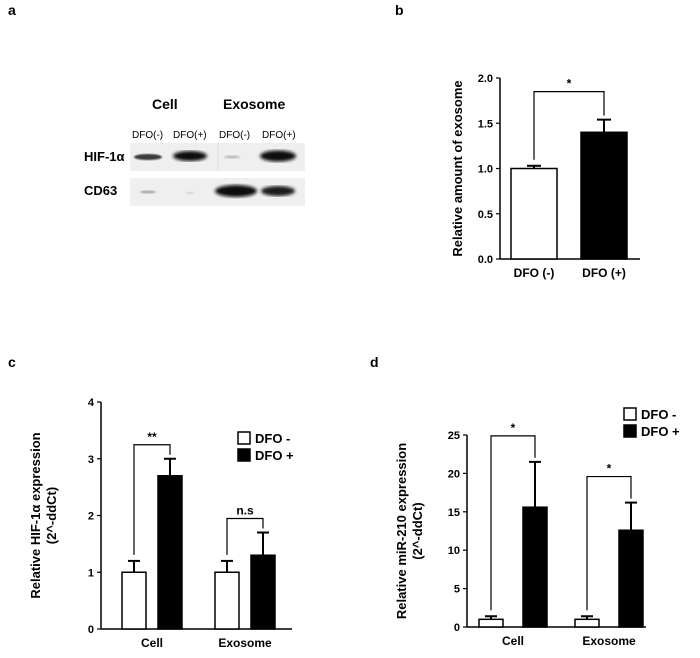 Image resolution: width=700 pixels, height=658 pixels. What do you see at coordinates (278, 156) in the screenshot?
I see `blot-band-hif-exo-pos` at bounding box center [278, 156].